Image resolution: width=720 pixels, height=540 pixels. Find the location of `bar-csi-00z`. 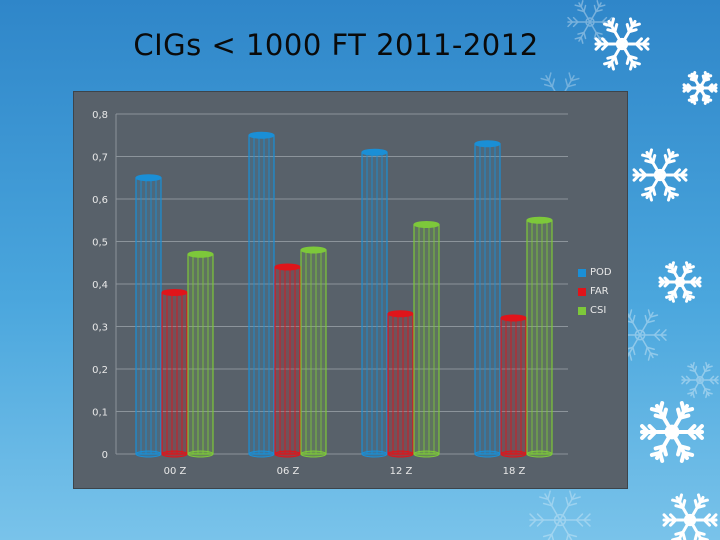

bar-csi-00z is located at coordinates (200, 354).